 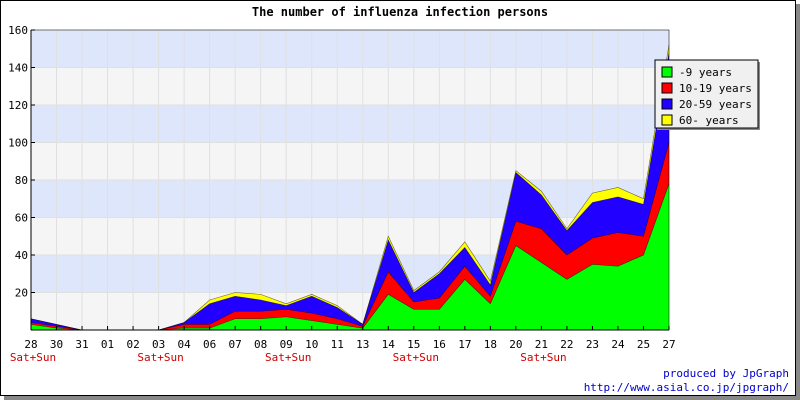 What do you see at coordinates (389, 344) in the screenshot?
I see `x-tick-label: 14` at bounding box center [389, 344].